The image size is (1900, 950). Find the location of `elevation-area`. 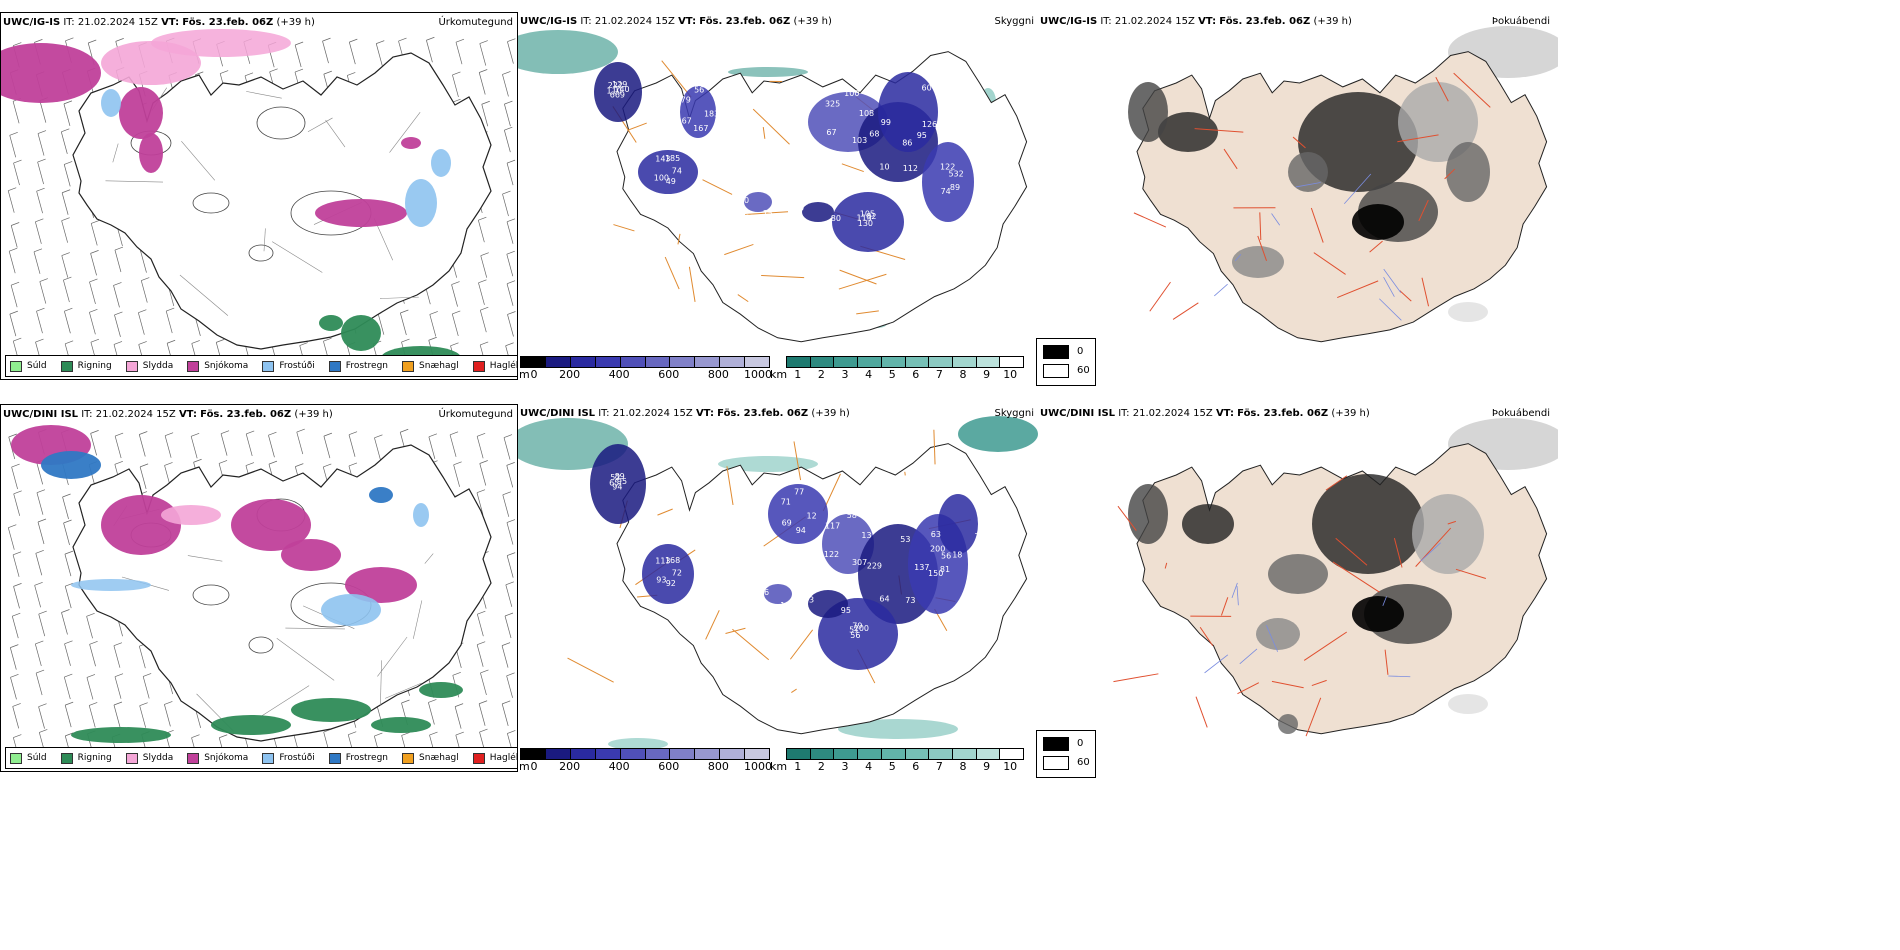

elevation-area is located at coordinates (668, 574).